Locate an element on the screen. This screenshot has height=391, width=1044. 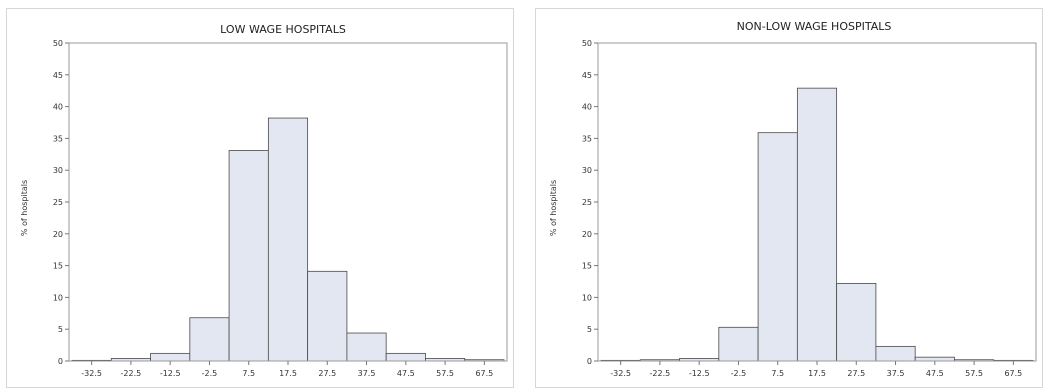
histogram-bar--12.5 is located at coordinates (170, 357).